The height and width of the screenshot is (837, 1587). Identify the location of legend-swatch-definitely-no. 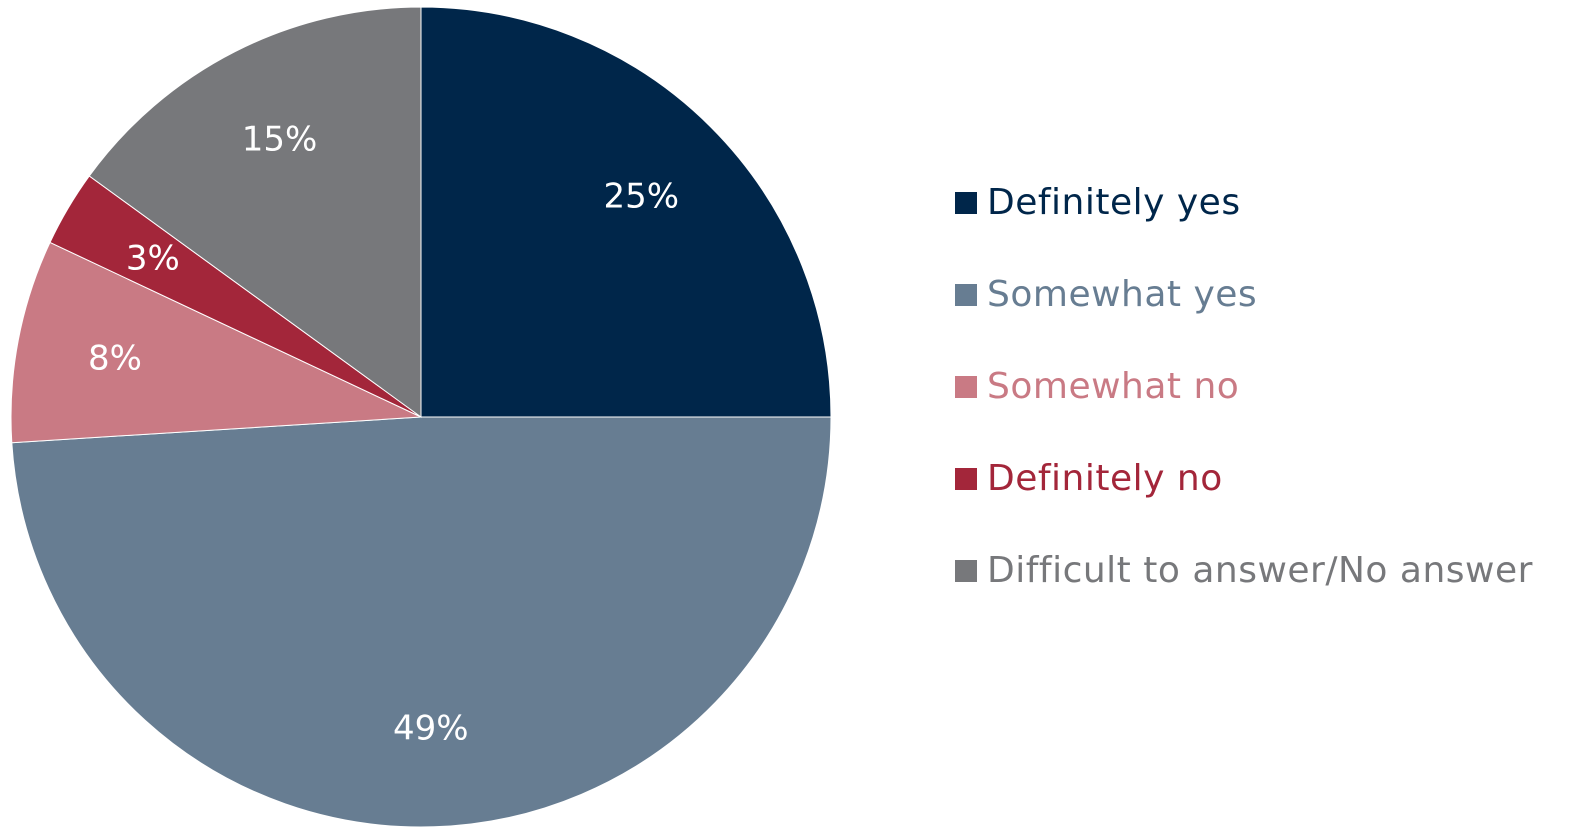
(966, 479).